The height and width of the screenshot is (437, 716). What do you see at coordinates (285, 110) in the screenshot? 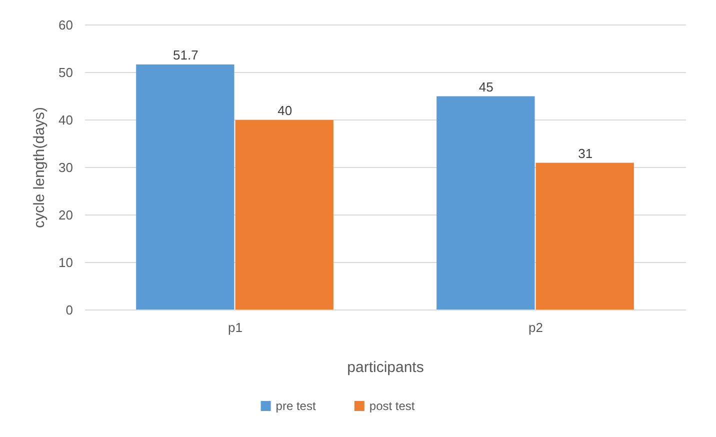
I see `data-label: 40` at bounding box center [285, 110].